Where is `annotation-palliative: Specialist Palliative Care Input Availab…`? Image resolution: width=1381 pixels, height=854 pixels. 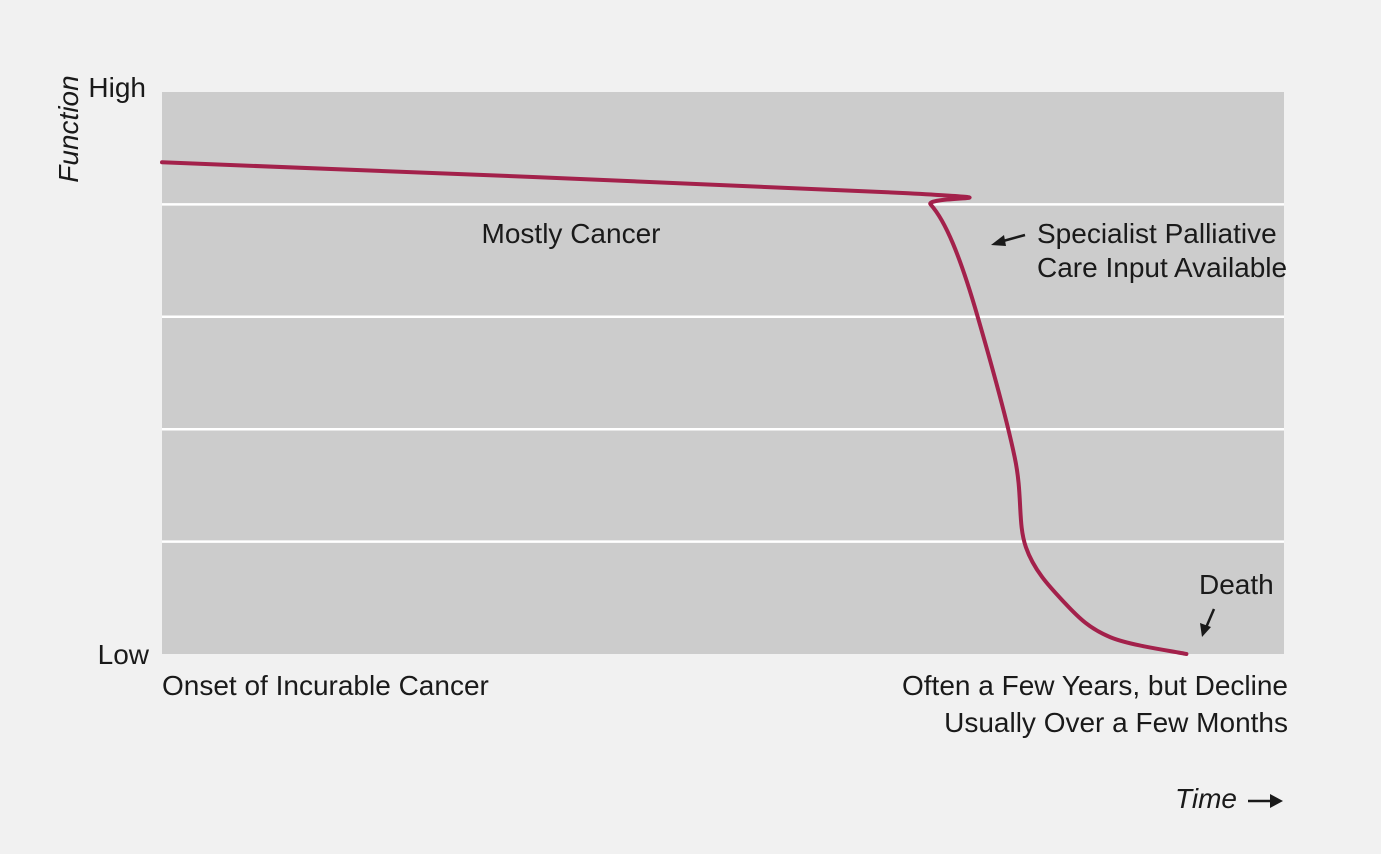 annotation-palliative: Specialist Palliative Care Input Availab… is located at coordinates (1139, 250).